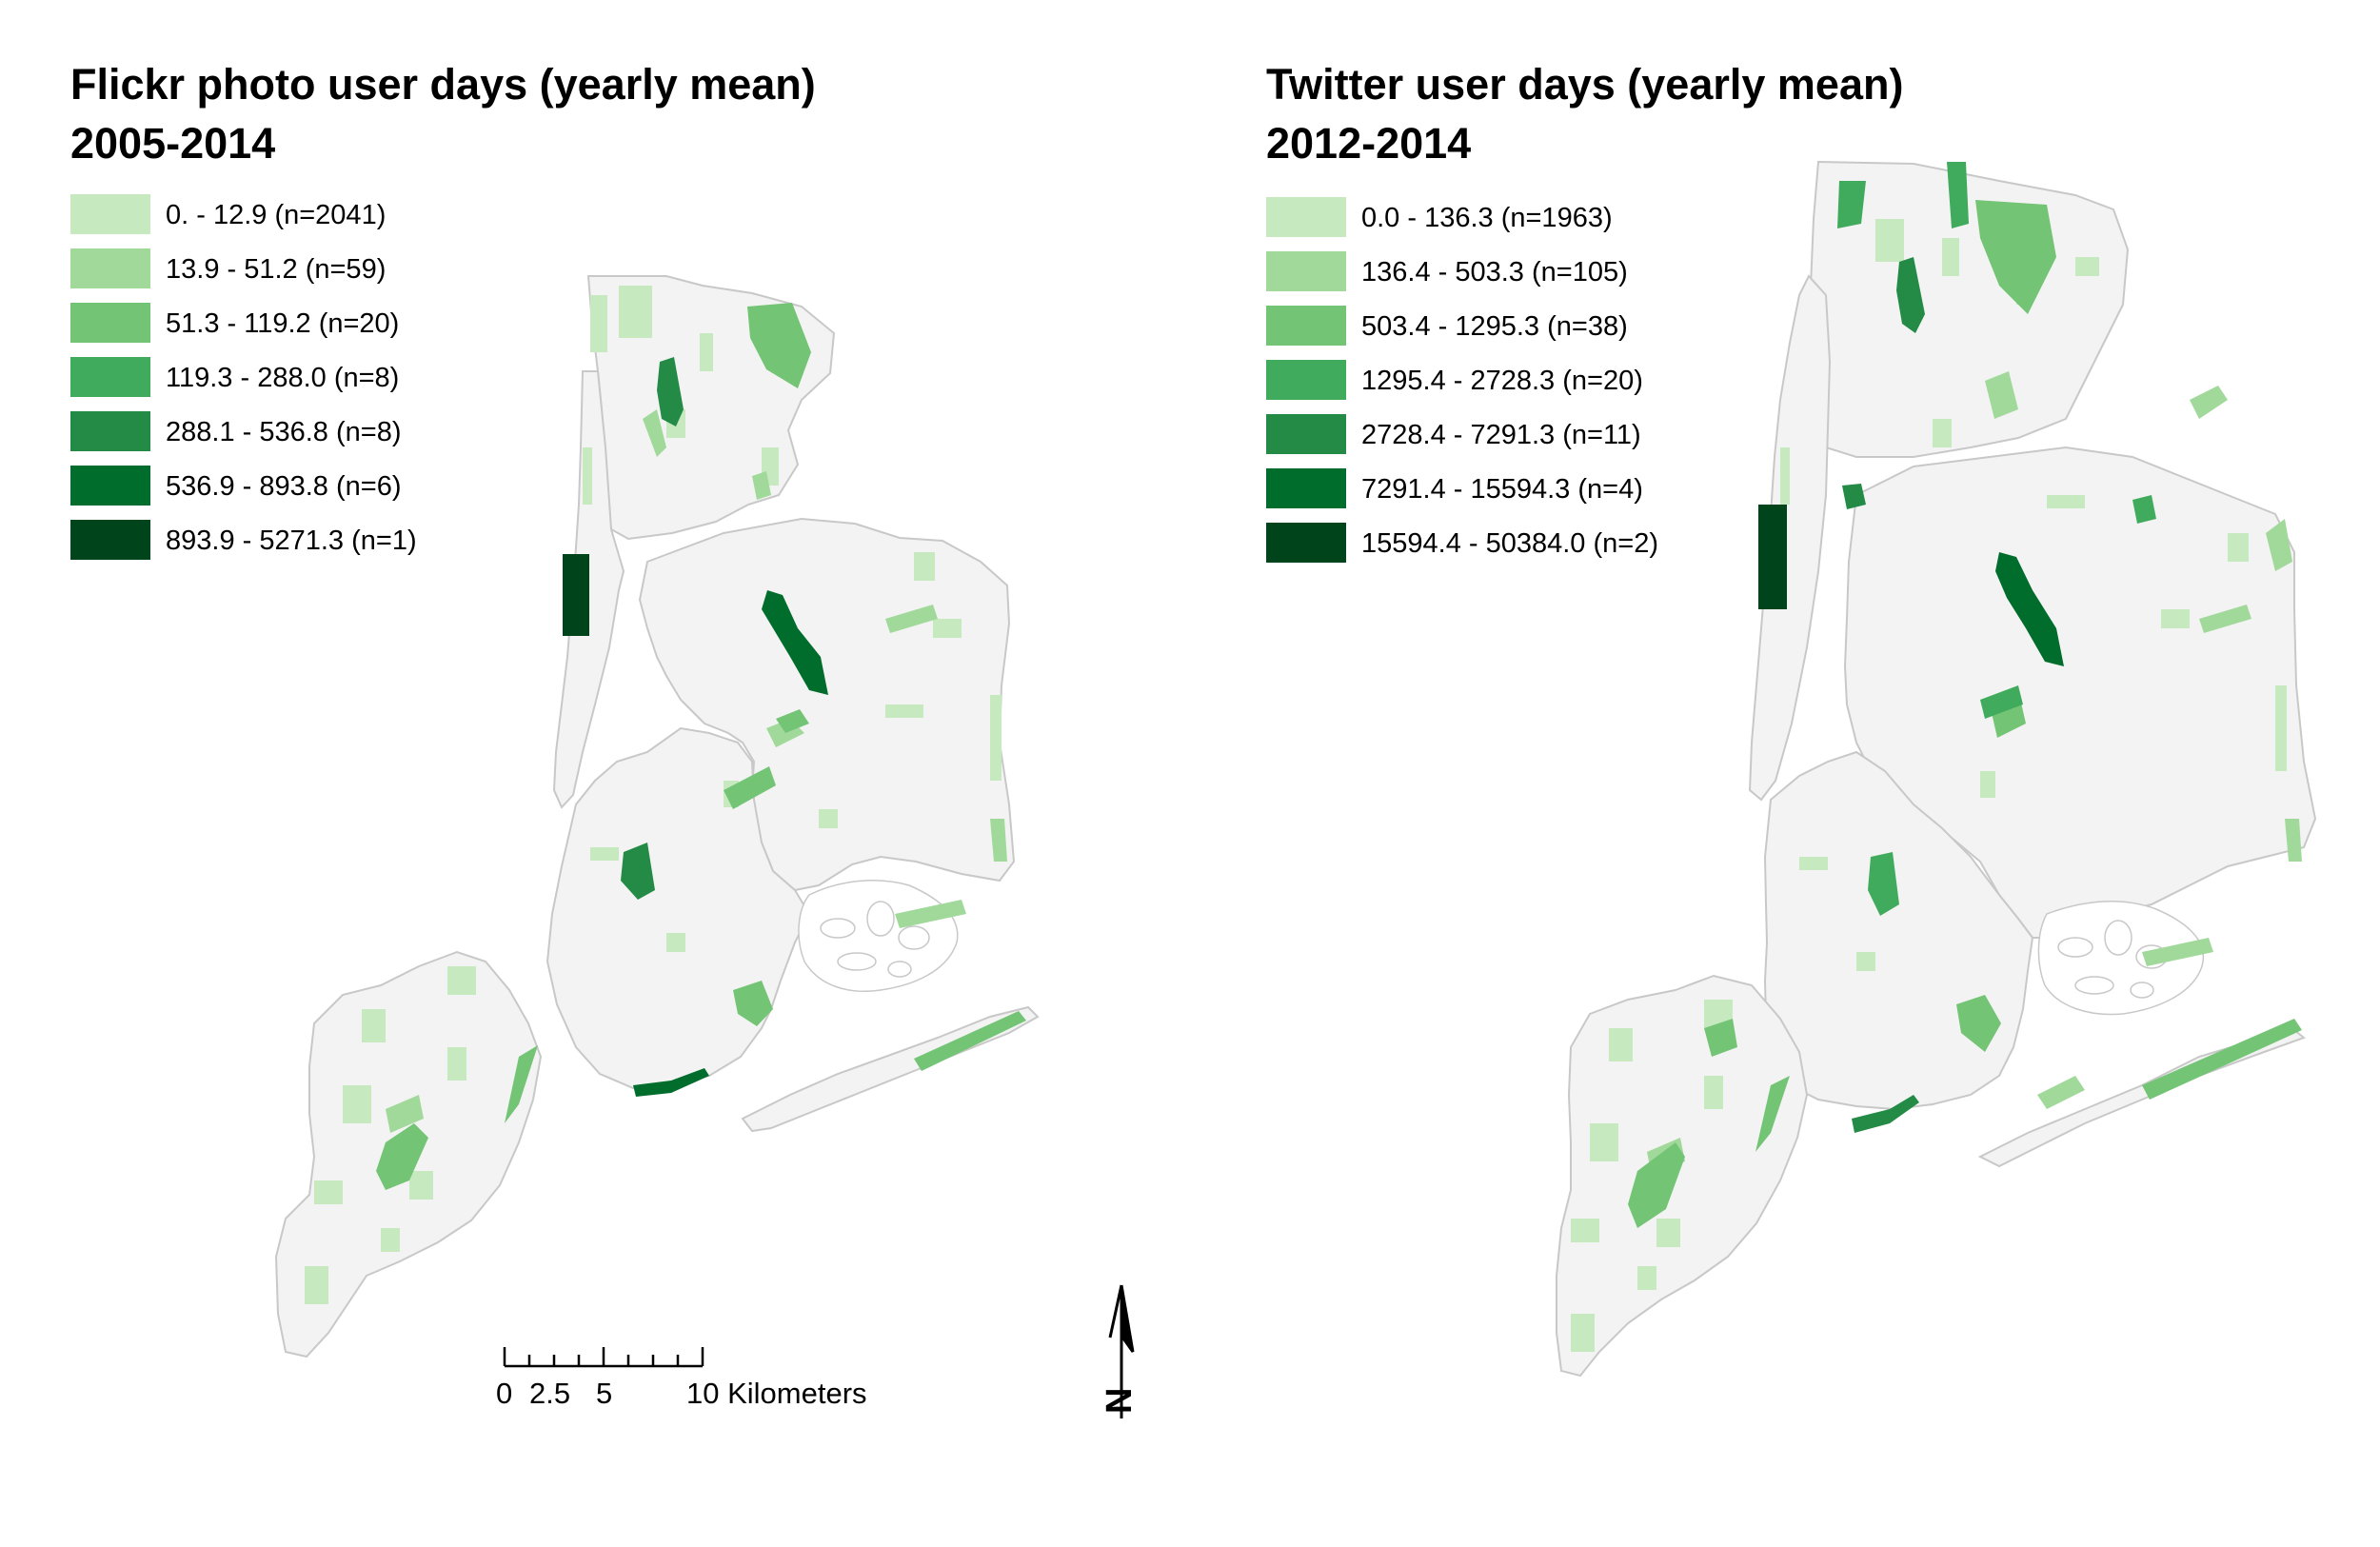 The width and height of the screenshot is (2380, 1547). I want to click on twitter-title-line2: 2012-2014, so click(1369, 143).